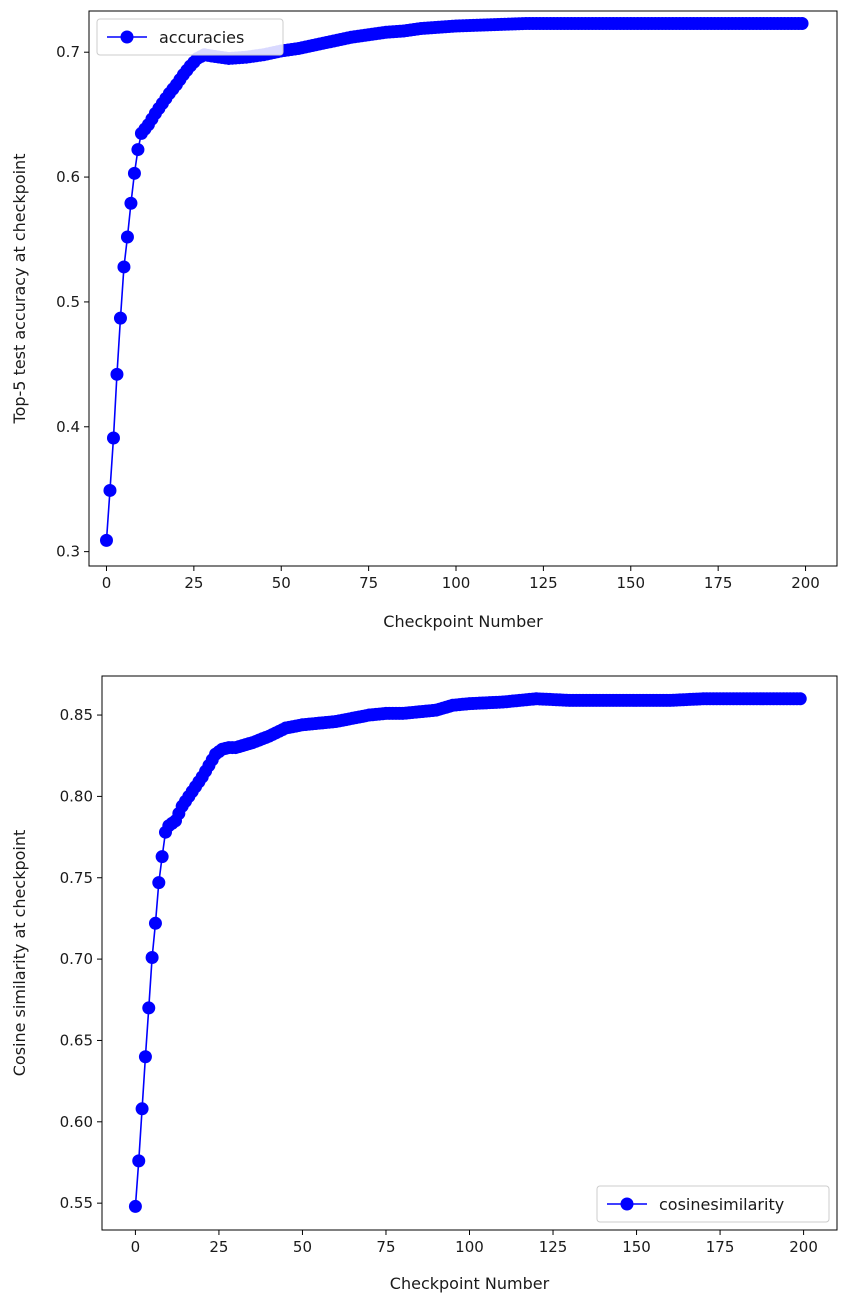 The height and width of the screenshot is (1311, 854). What do you see at coordinates (76, 1122) in the screenshot?
I see `y-tick-label: 0.60` at bounding box center [76, 1122].